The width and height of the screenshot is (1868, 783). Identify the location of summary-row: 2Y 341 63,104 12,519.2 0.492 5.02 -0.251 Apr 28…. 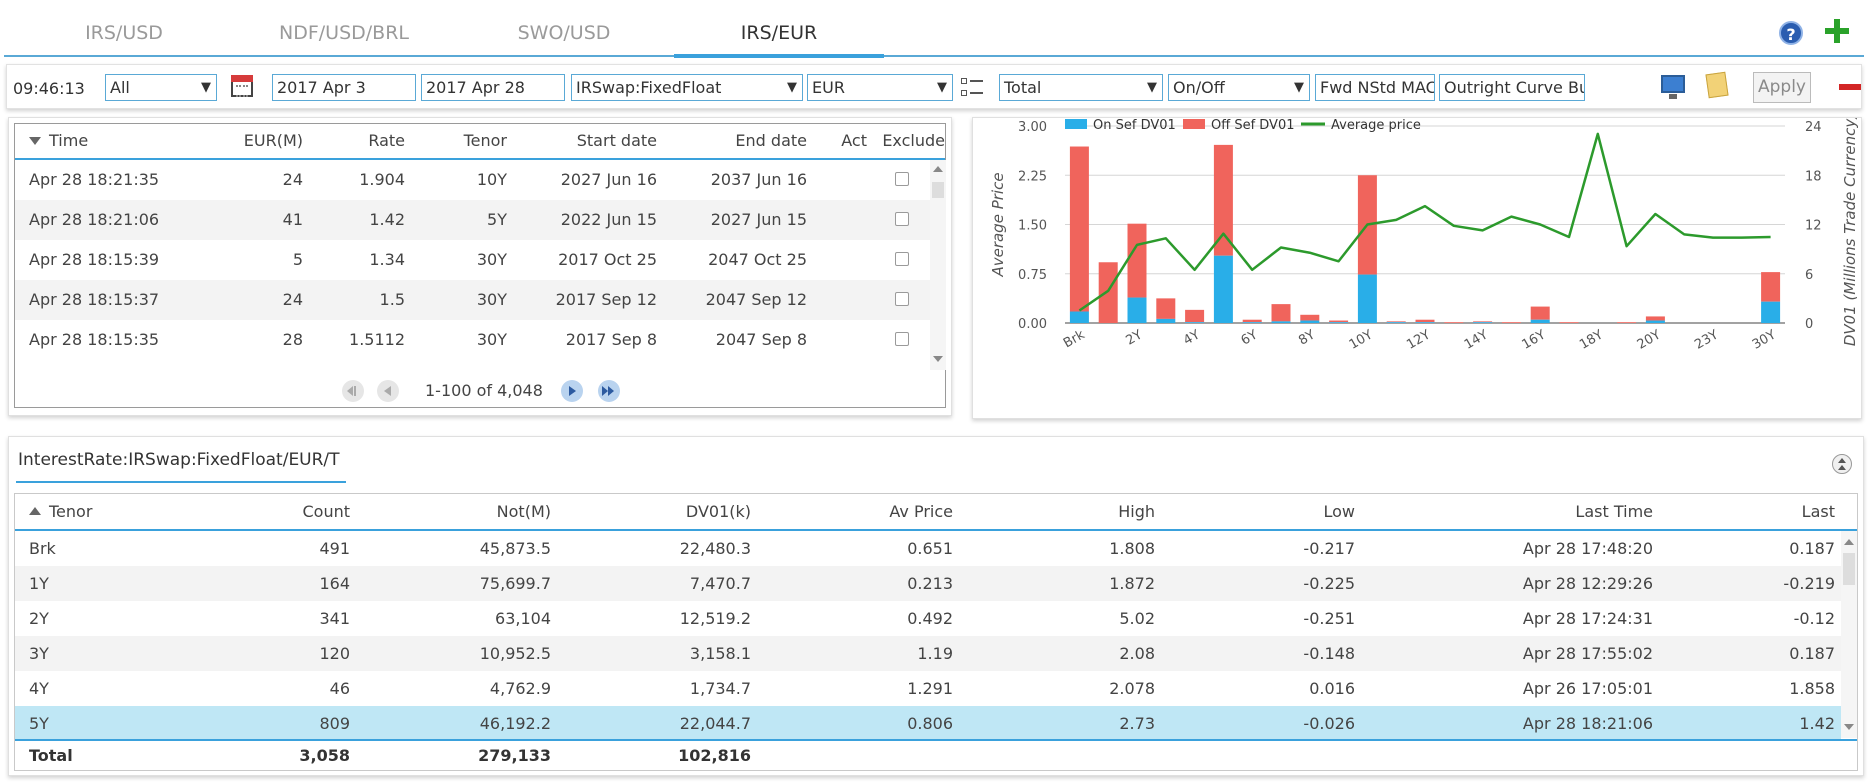
(928, 618).